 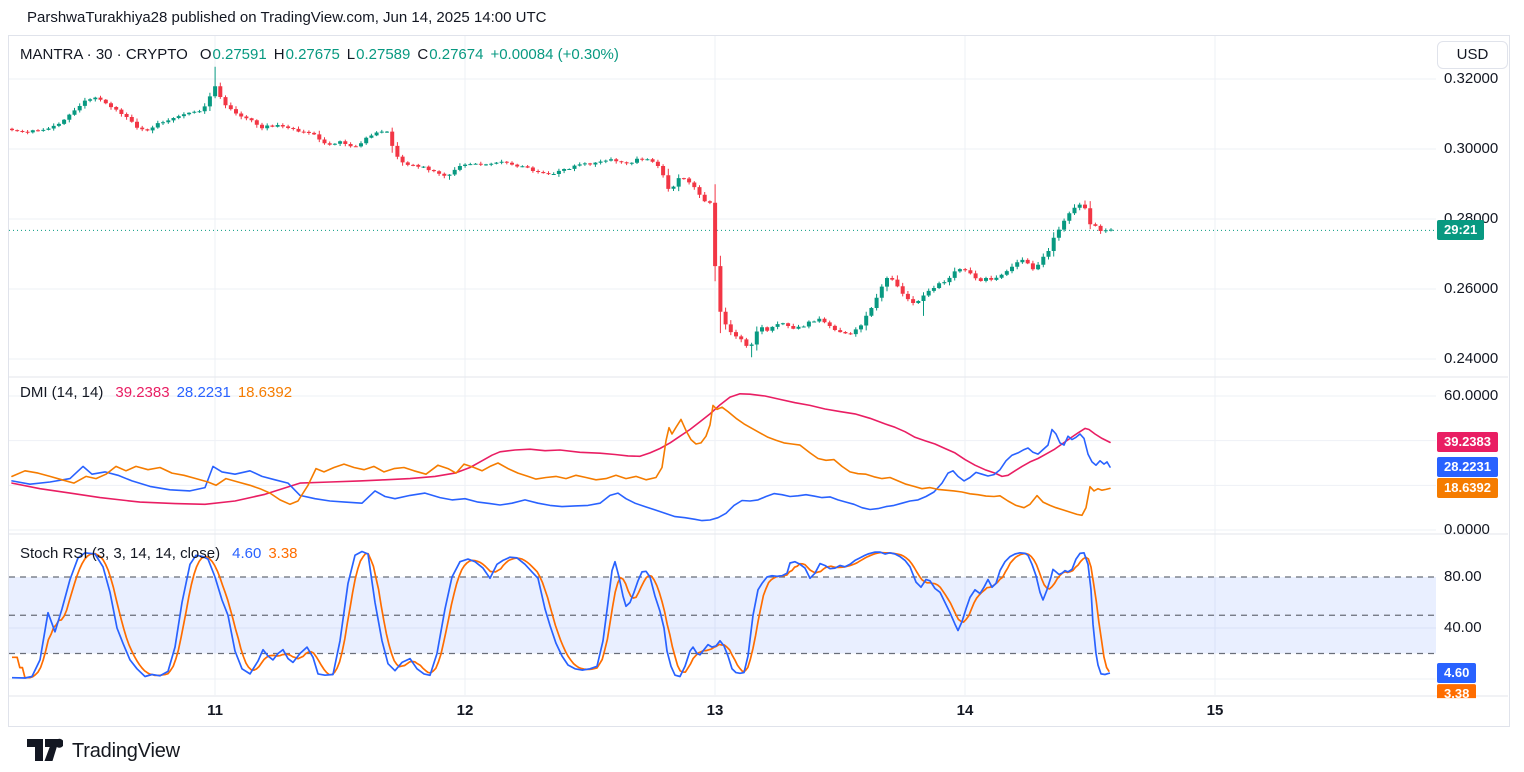 What do you see at coordinates (1463, 627) in the screenshot?
I see `stoch-axis-label: 40.00` at bounding box center [1463, 627].